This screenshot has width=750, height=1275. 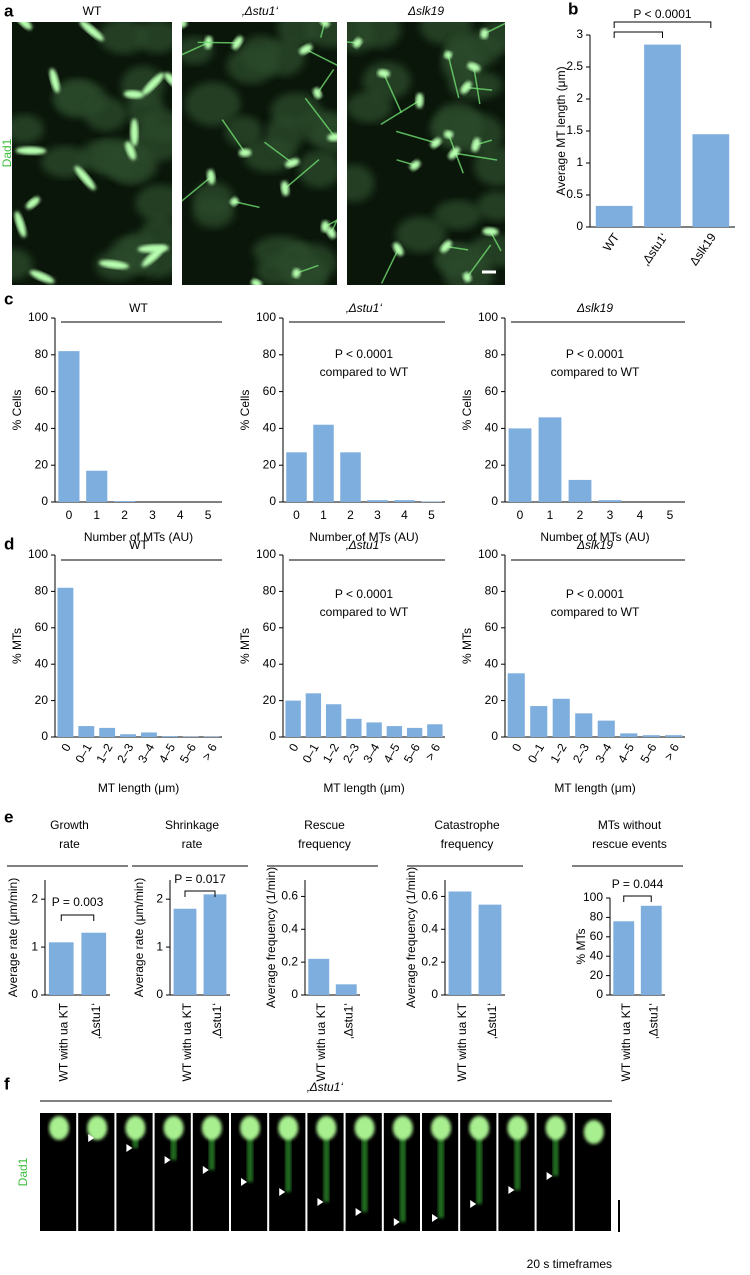 What do you see at coordinates (364, 594) in the screenshot?
I see `annotation: P < 0.0001` at bounding box center [364, 594].